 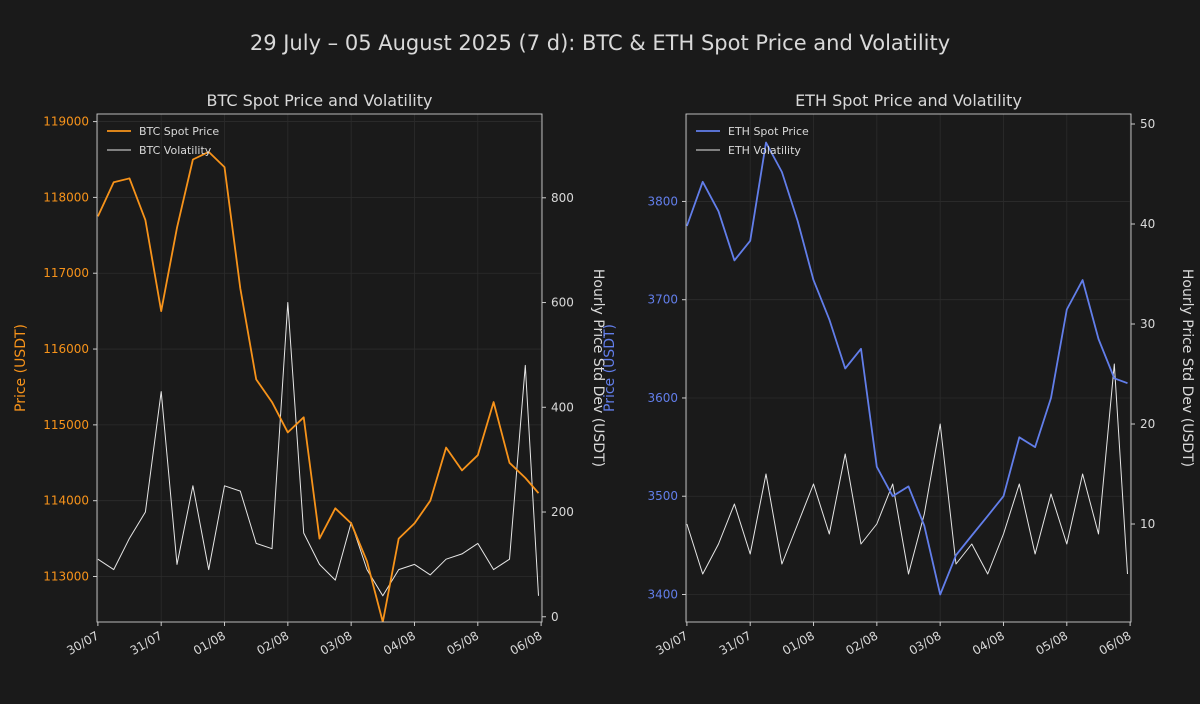 I want to click on eth-chart-title: ETH Spot Price and Volatility, so click(x=908, y=100).